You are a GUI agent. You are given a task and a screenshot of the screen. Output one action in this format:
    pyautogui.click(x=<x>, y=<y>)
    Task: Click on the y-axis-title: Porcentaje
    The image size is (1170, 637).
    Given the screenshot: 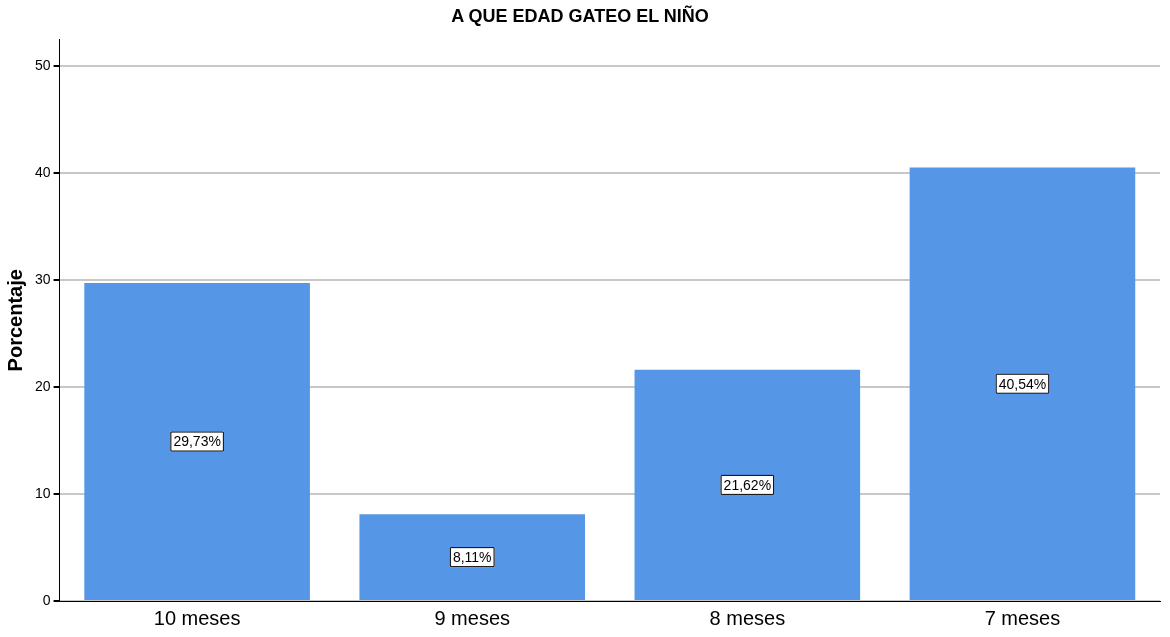 What is the action you would take?
    pyautogui.click(x=14, y=320)
    